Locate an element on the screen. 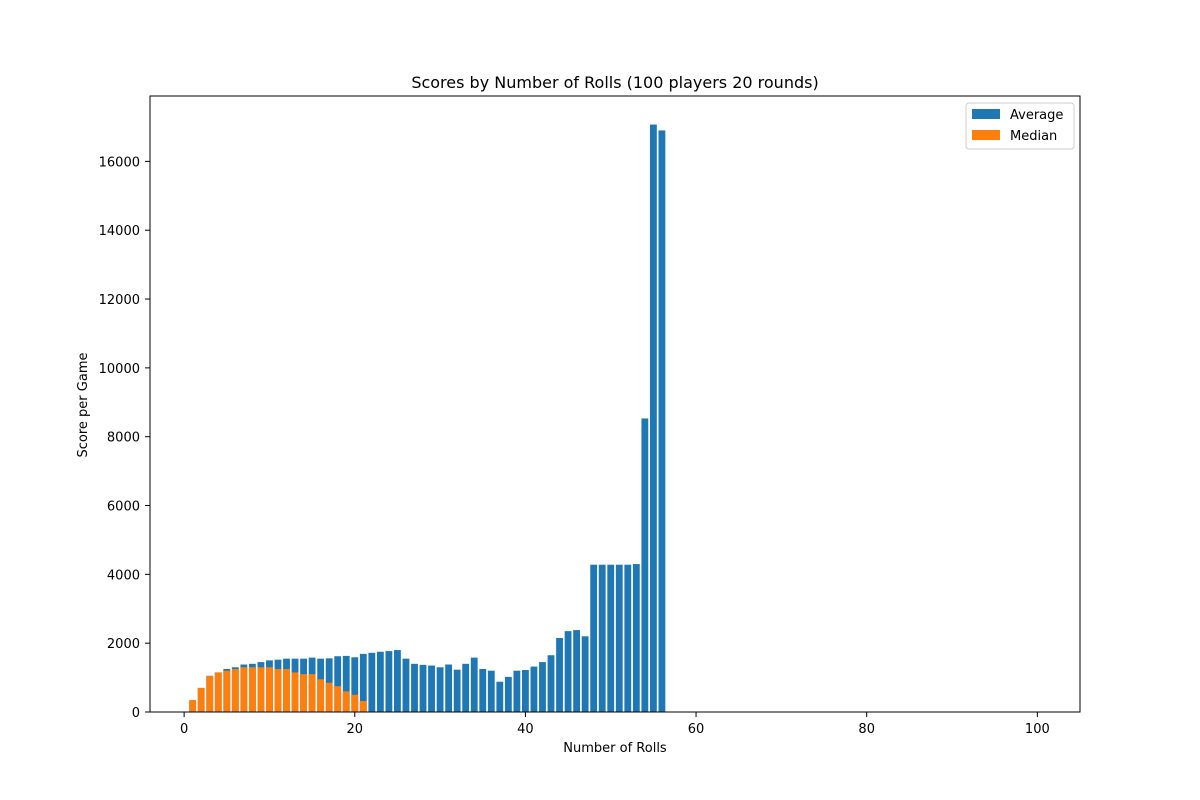  y-axis-label: Score per Game is located at coordinates (83, 405).